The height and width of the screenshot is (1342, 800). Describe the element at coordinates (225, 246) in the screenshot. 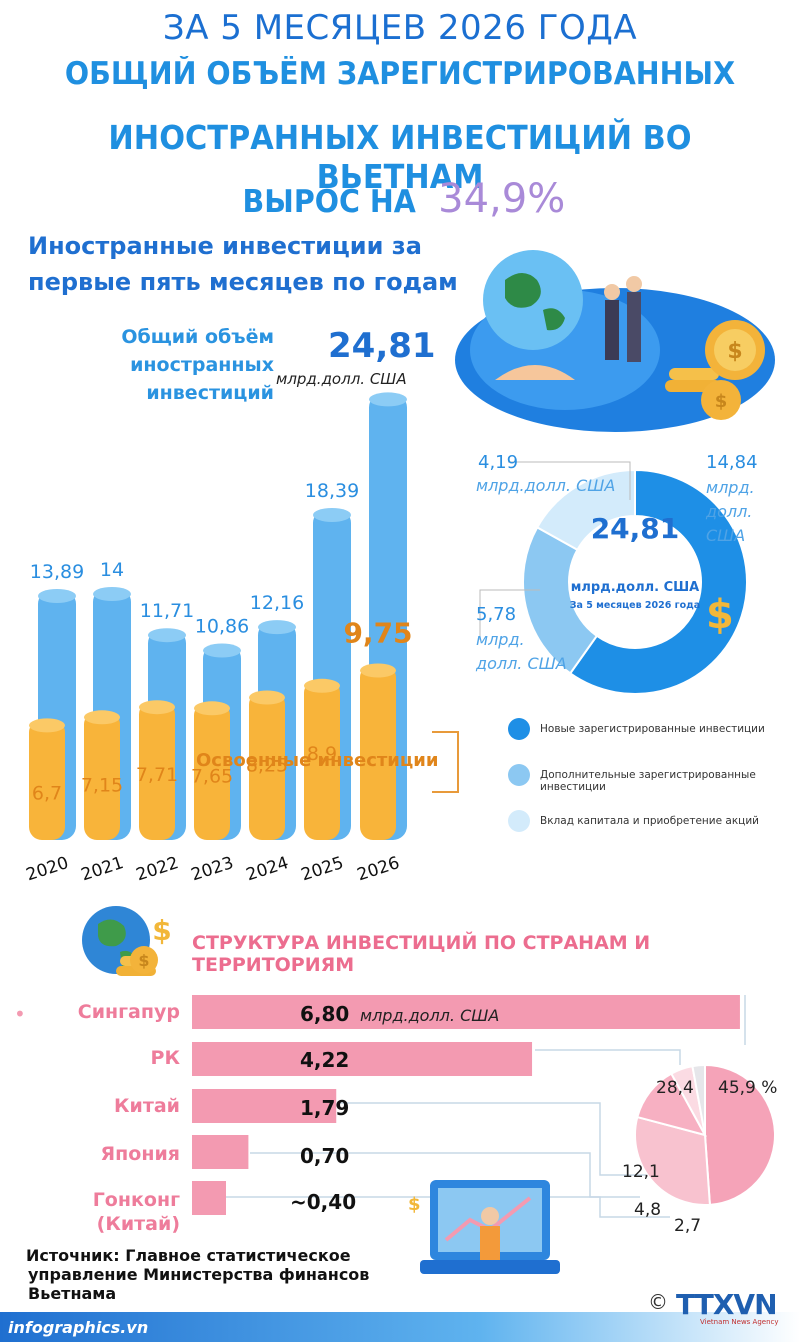

I see `section1-title-line-1: Иностранные инвестиции за` at that location.